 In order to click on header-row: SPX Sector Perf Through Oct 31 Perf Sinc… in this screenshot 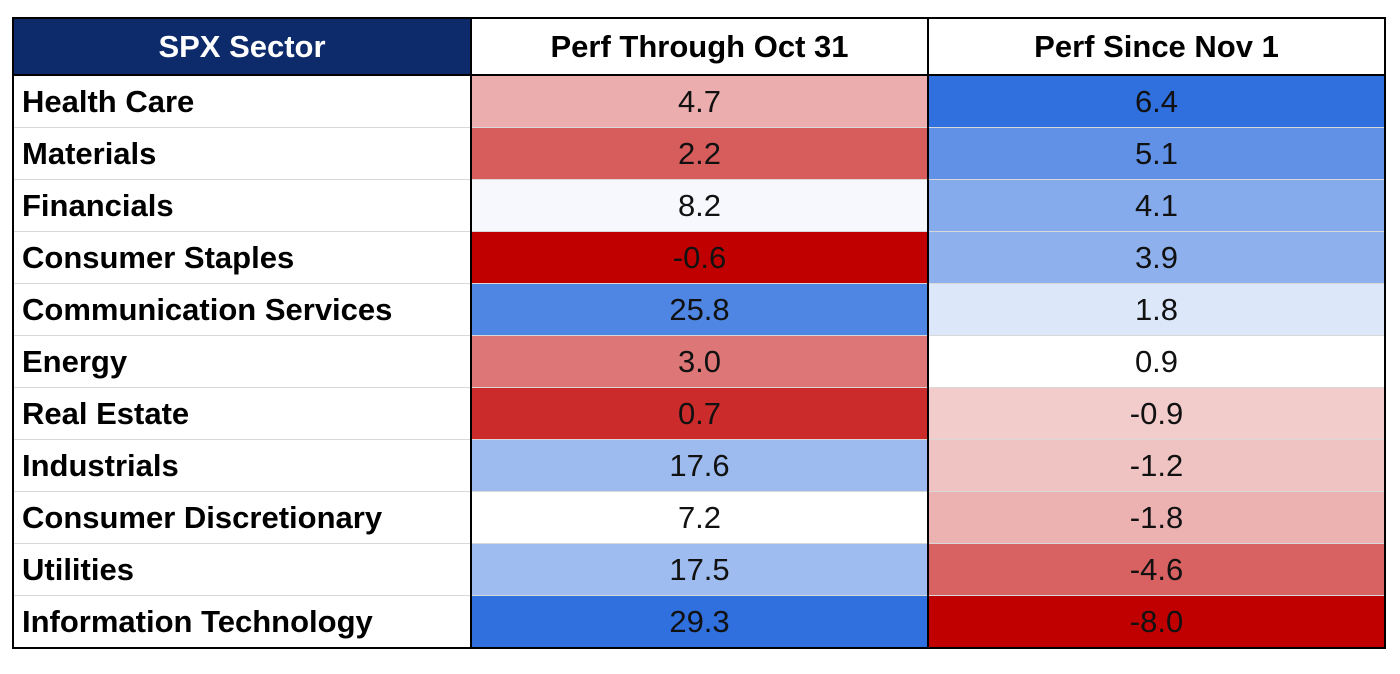, I will do `click(699, 46)`.